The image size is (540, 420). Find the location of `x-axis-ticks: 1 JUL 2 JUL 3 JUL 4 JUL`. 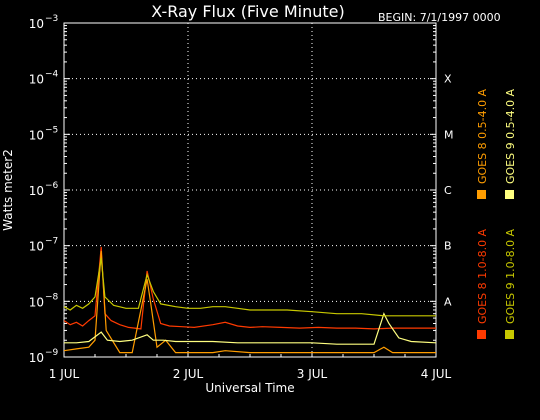

x-axis-ticks: 1 JUL 2 JUL 3 JUL 4 JUL is located at coordinates (250, 366).